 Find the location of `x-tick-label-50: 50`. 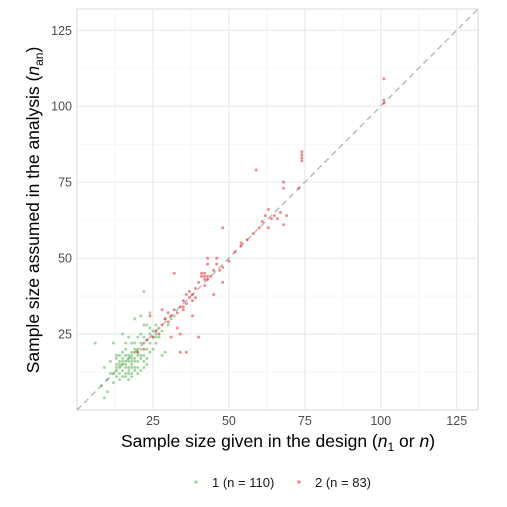

x-tick-label-50: 50 is located at coordinates (229, 421).